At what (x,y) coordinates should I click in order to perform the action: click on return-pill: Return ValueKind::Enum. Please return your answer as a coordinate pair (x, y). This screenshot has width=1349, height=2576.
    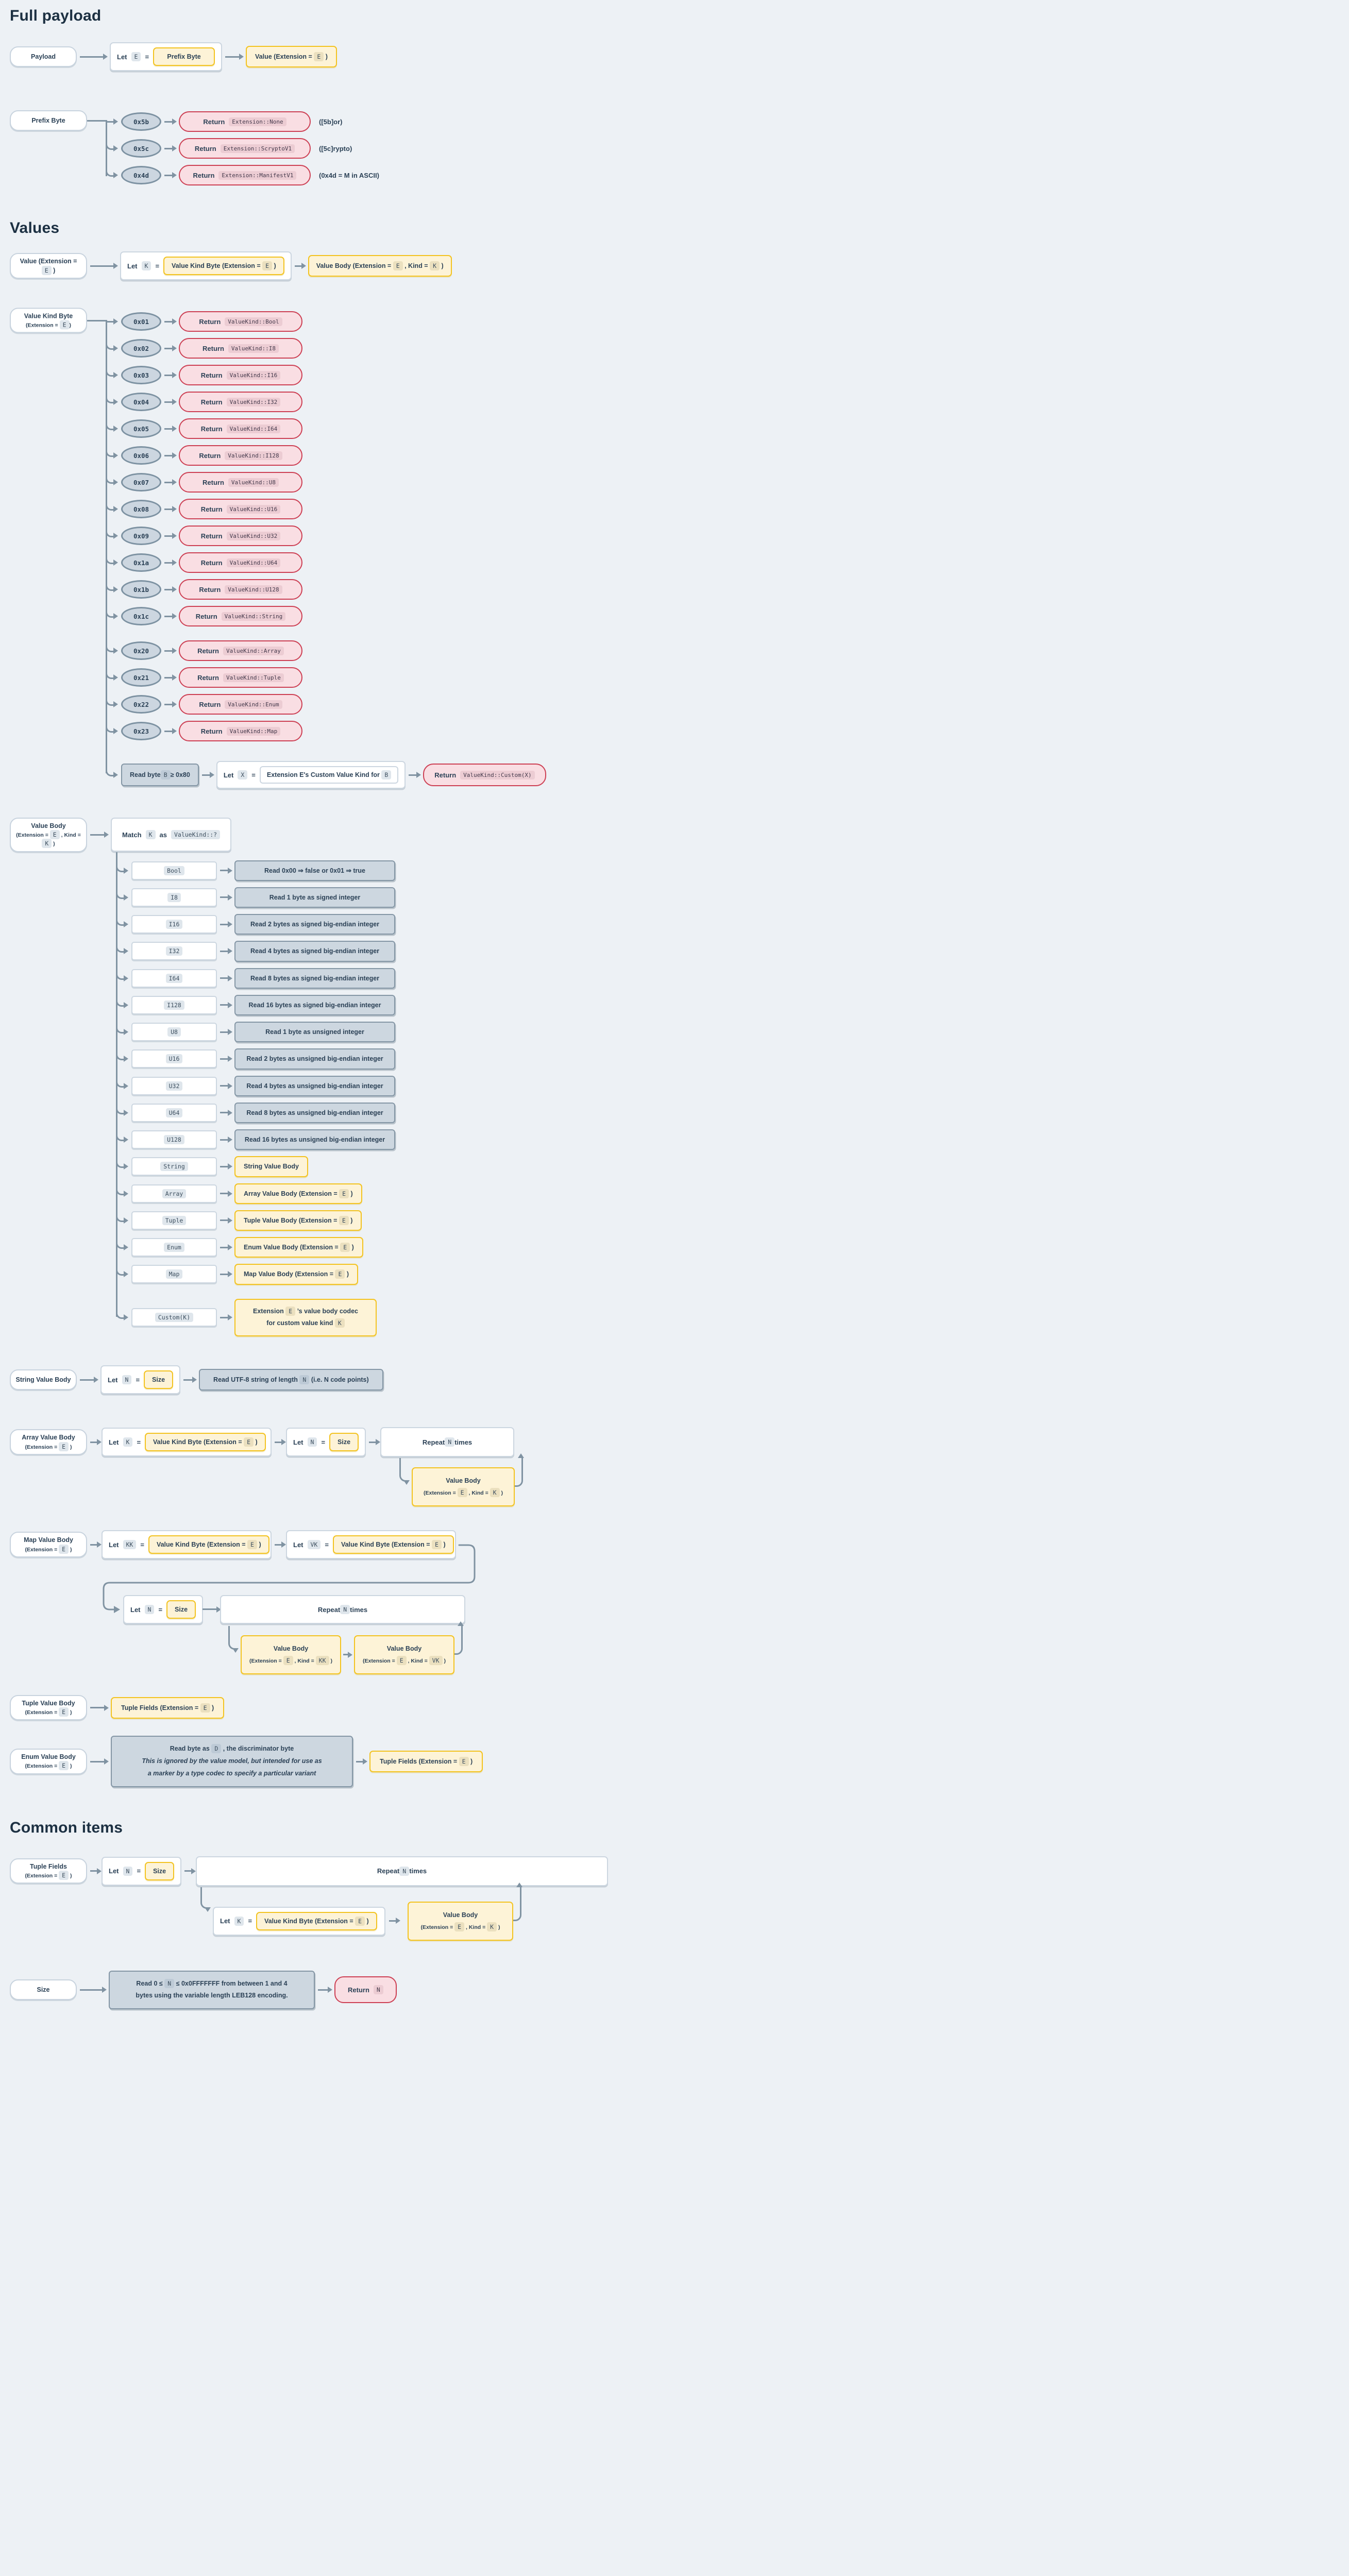
    Looking at the image, I should click on (240, 704).